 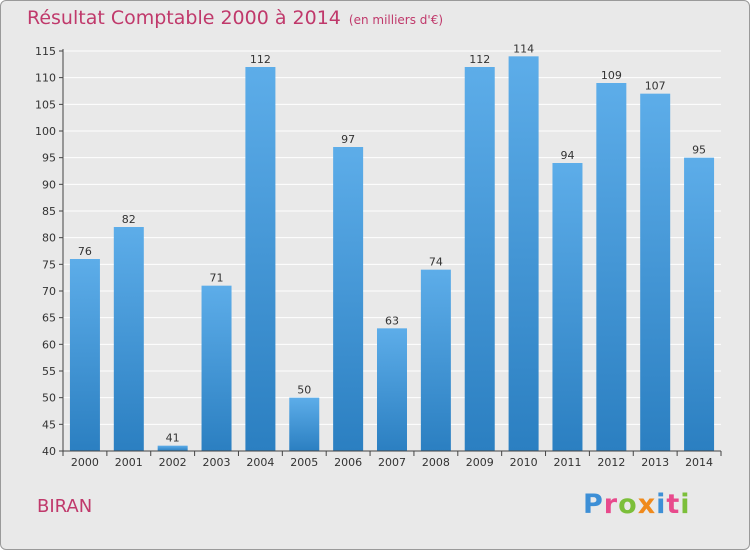 I want to click on data-label-2003: 71, so click(x=217, y=278).